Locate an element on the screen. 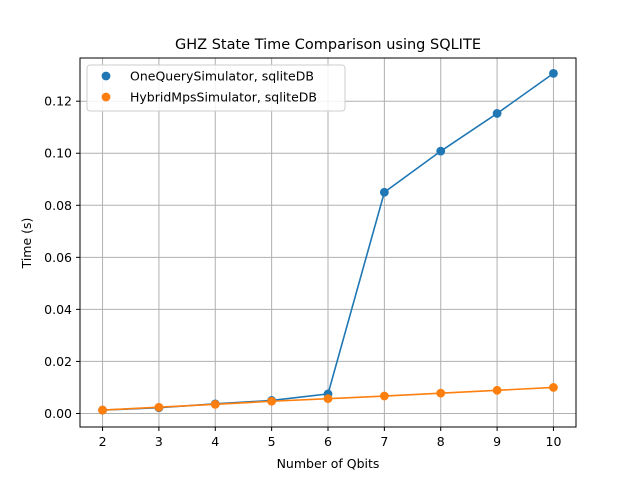  y-tick-label: 0.04 is located at coordinates (58, 309).